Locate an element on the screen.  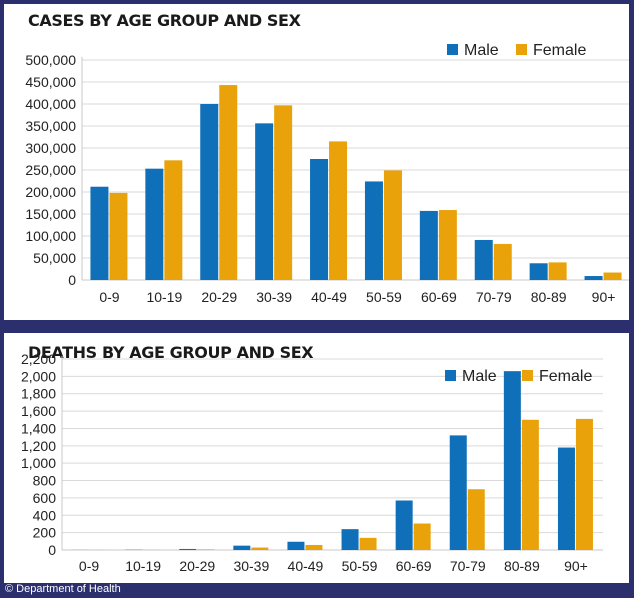
deaths-x-tick-label: 10-19 is located at coordinates (143, 566).